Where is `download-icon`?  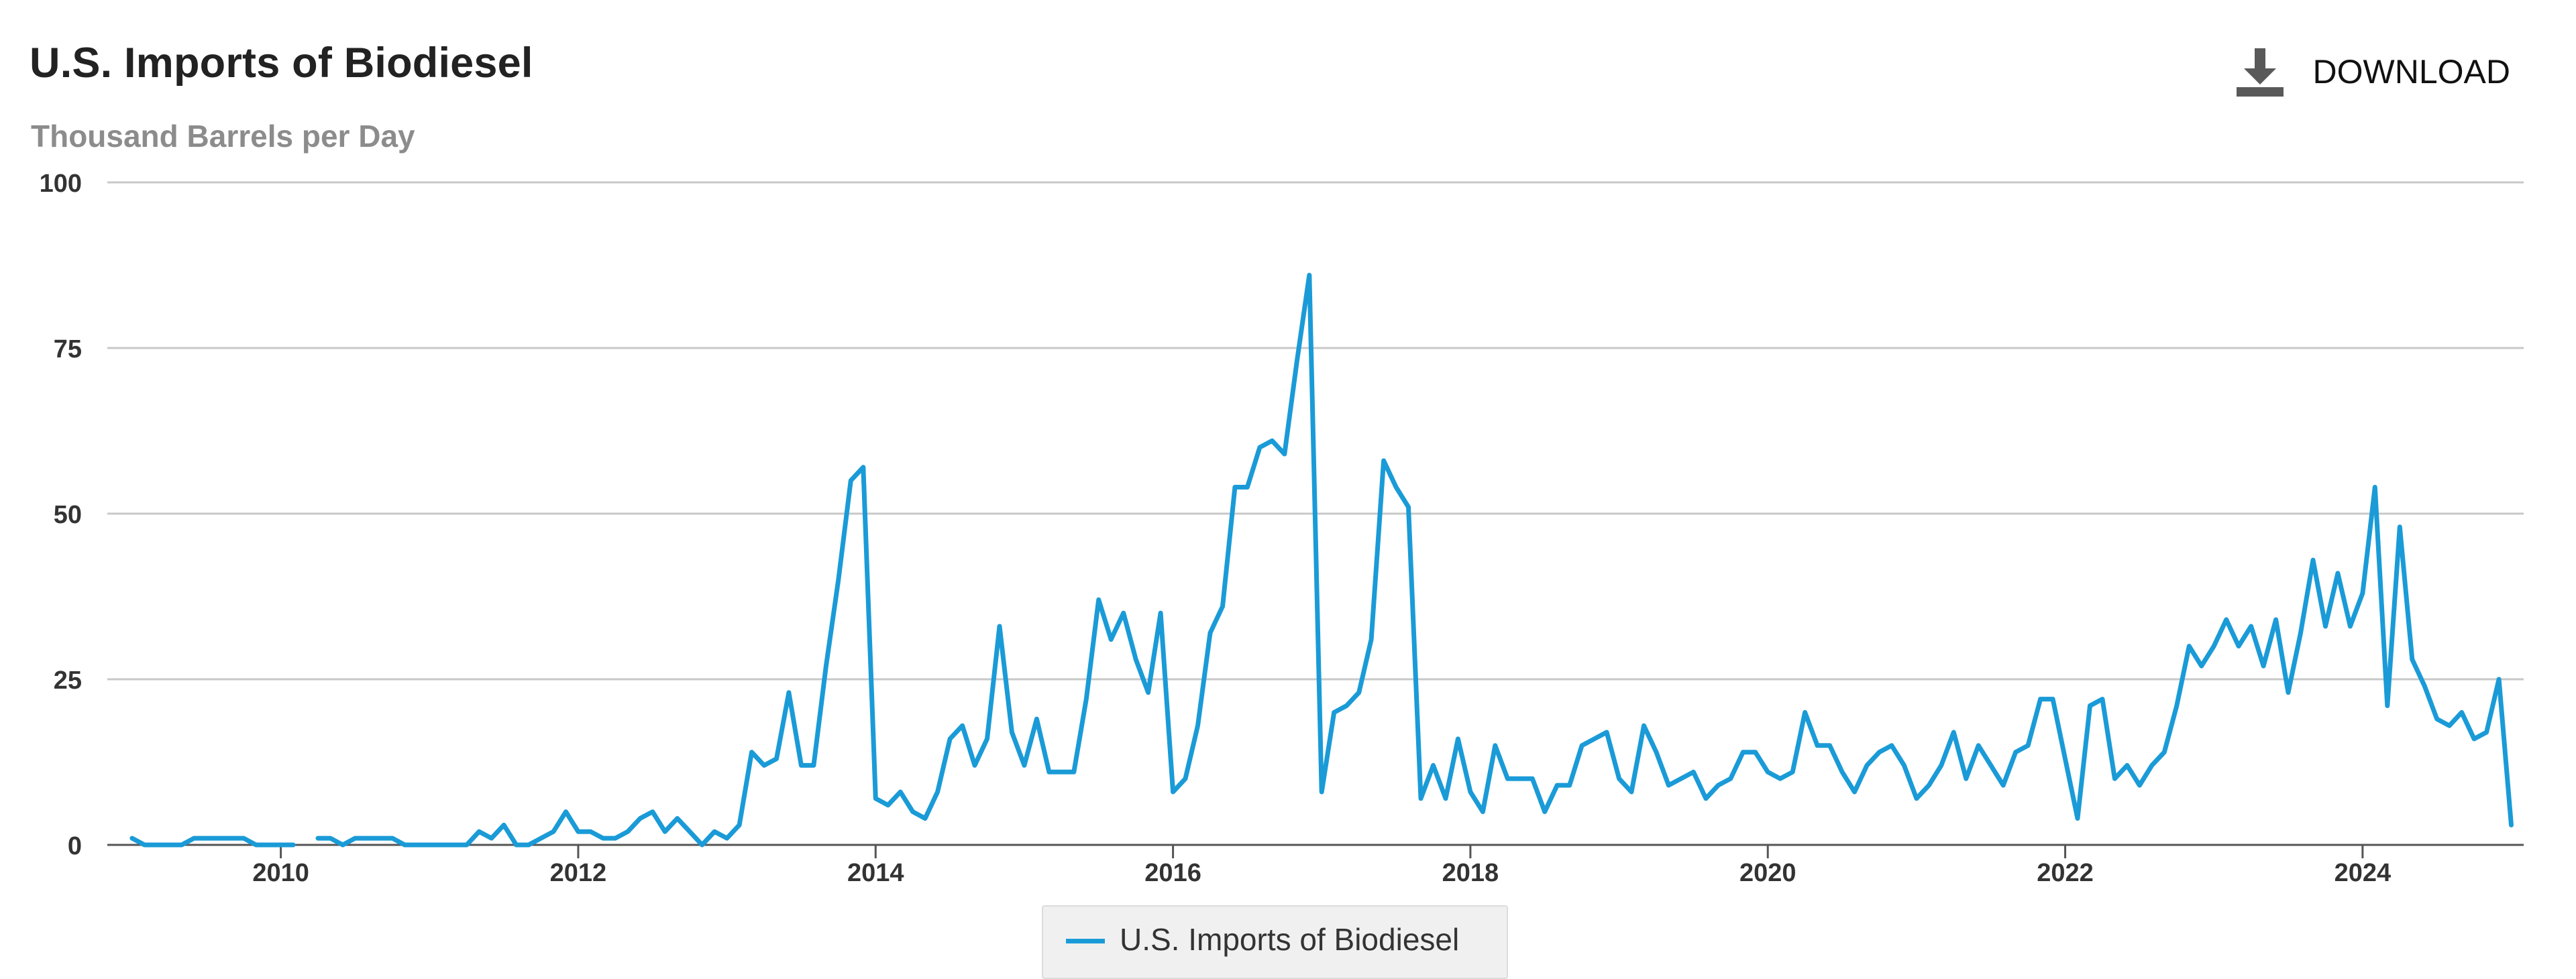 download-icon is located at coordinates (2260, 73).